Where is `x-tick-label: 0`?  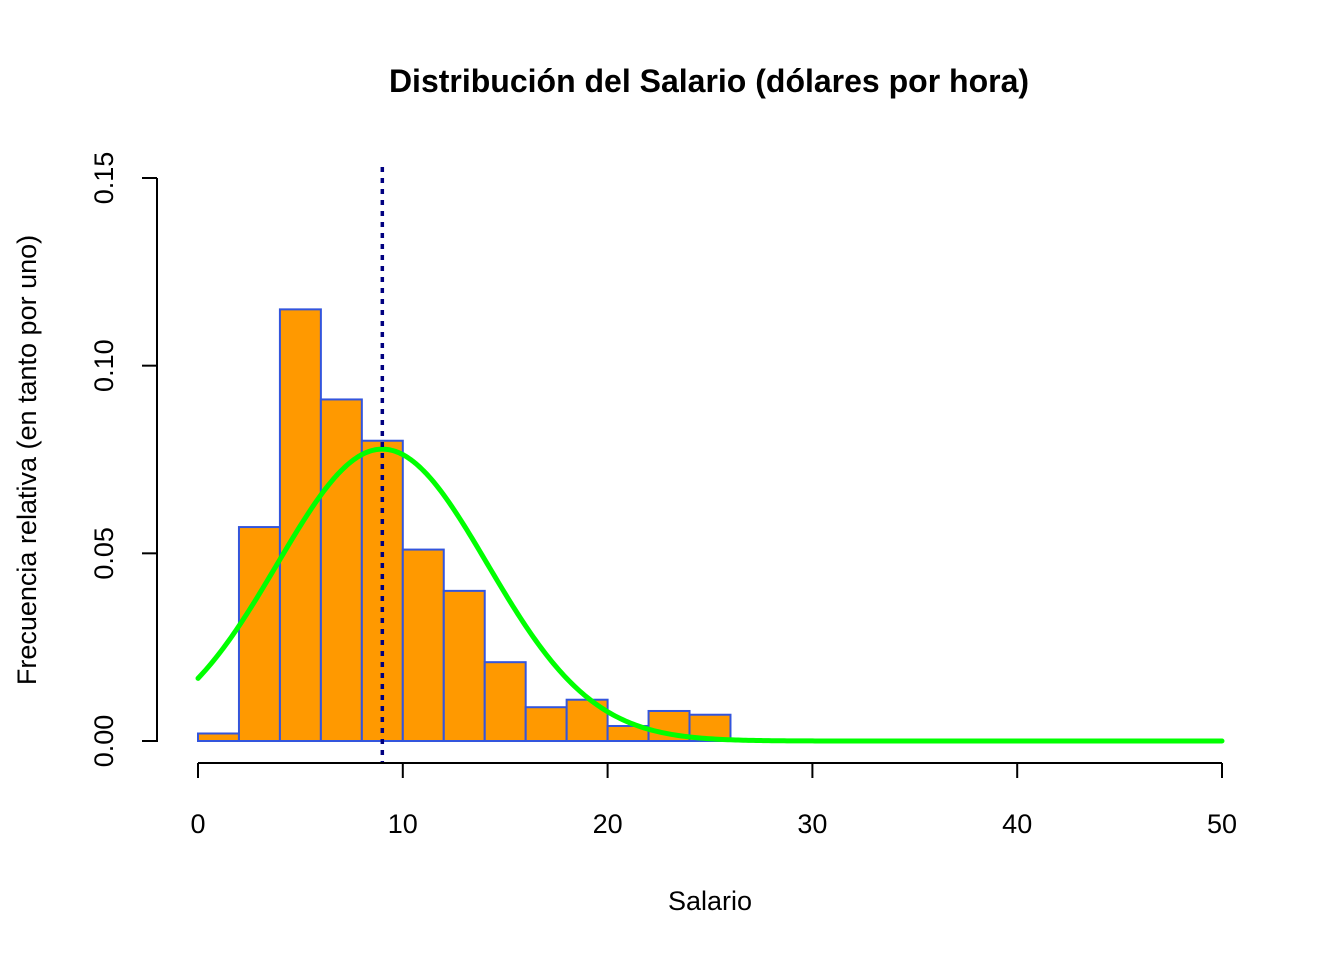
x-tick-label: 0 is located at coordinates (197, 824).